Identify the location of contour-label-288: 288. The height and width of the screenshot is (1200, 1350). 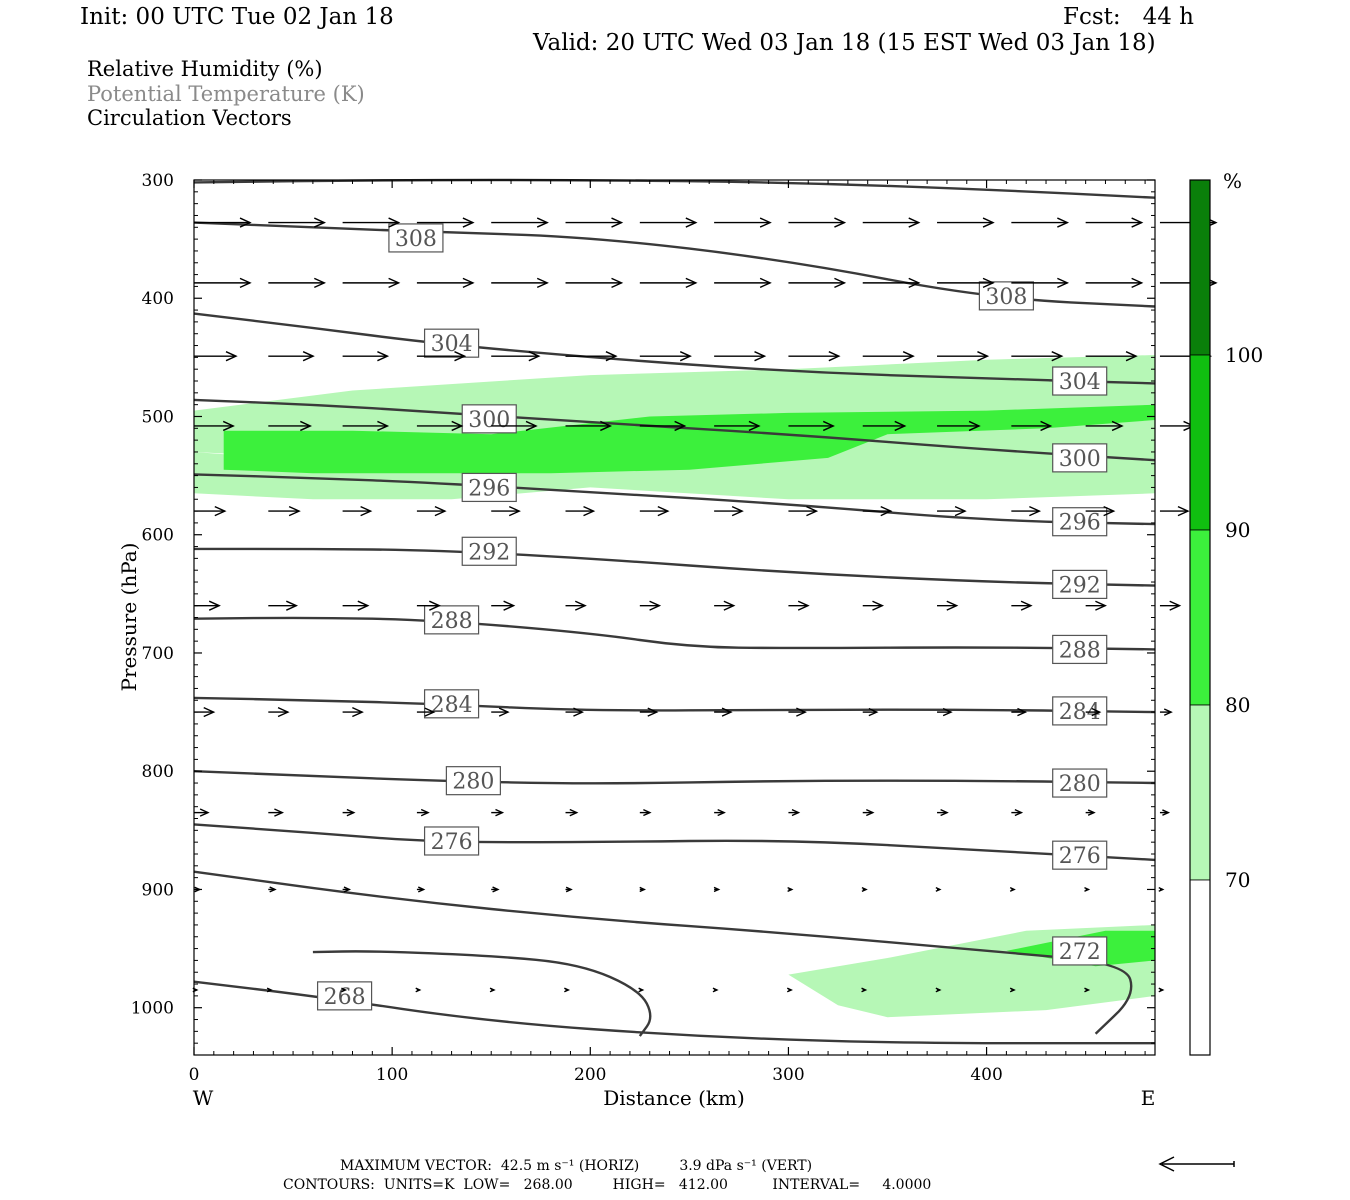
(1080, 649).